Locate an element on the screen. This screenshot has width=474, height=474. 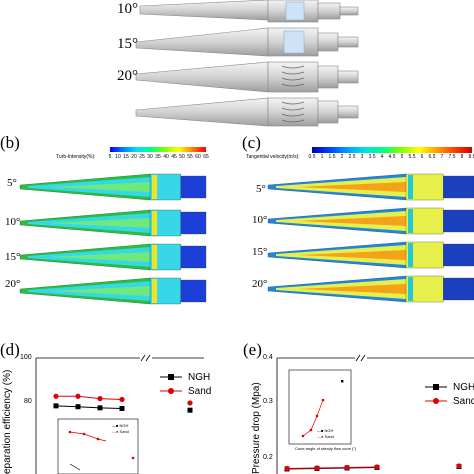
colorbar-tick: 4 is located at coordinates (382, 157).